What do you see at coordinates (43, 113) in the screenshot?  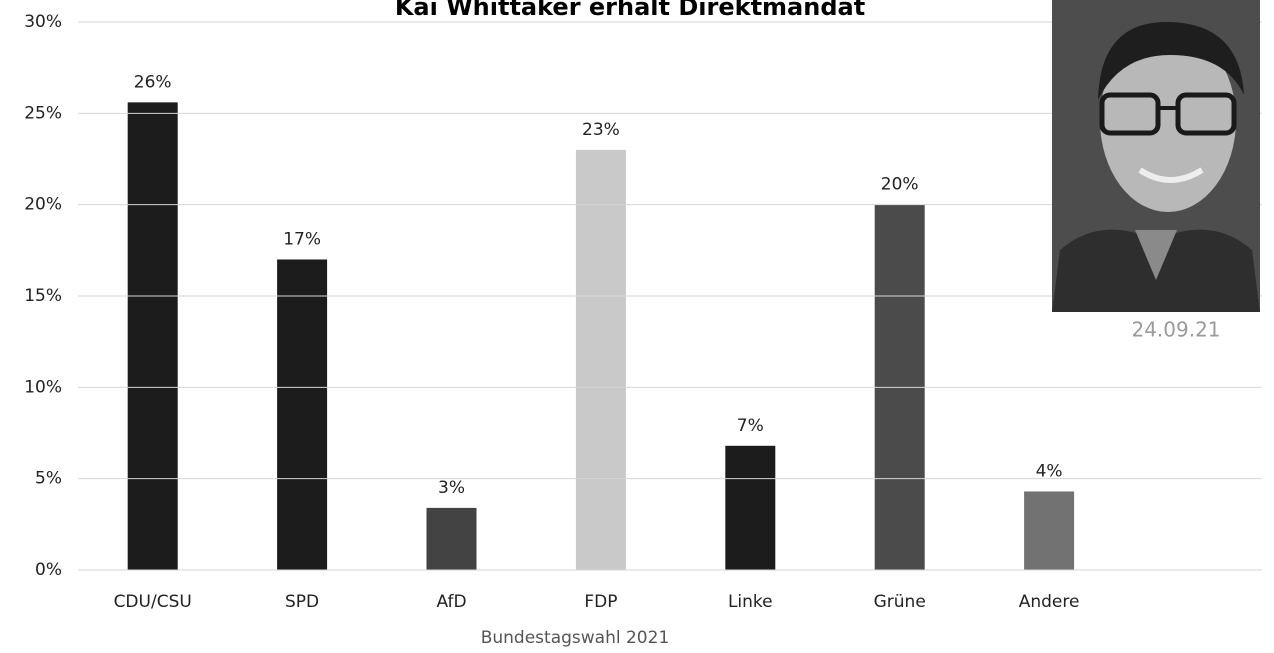 I see `y-tick-label: 25%` at bounding box center [43, 113].